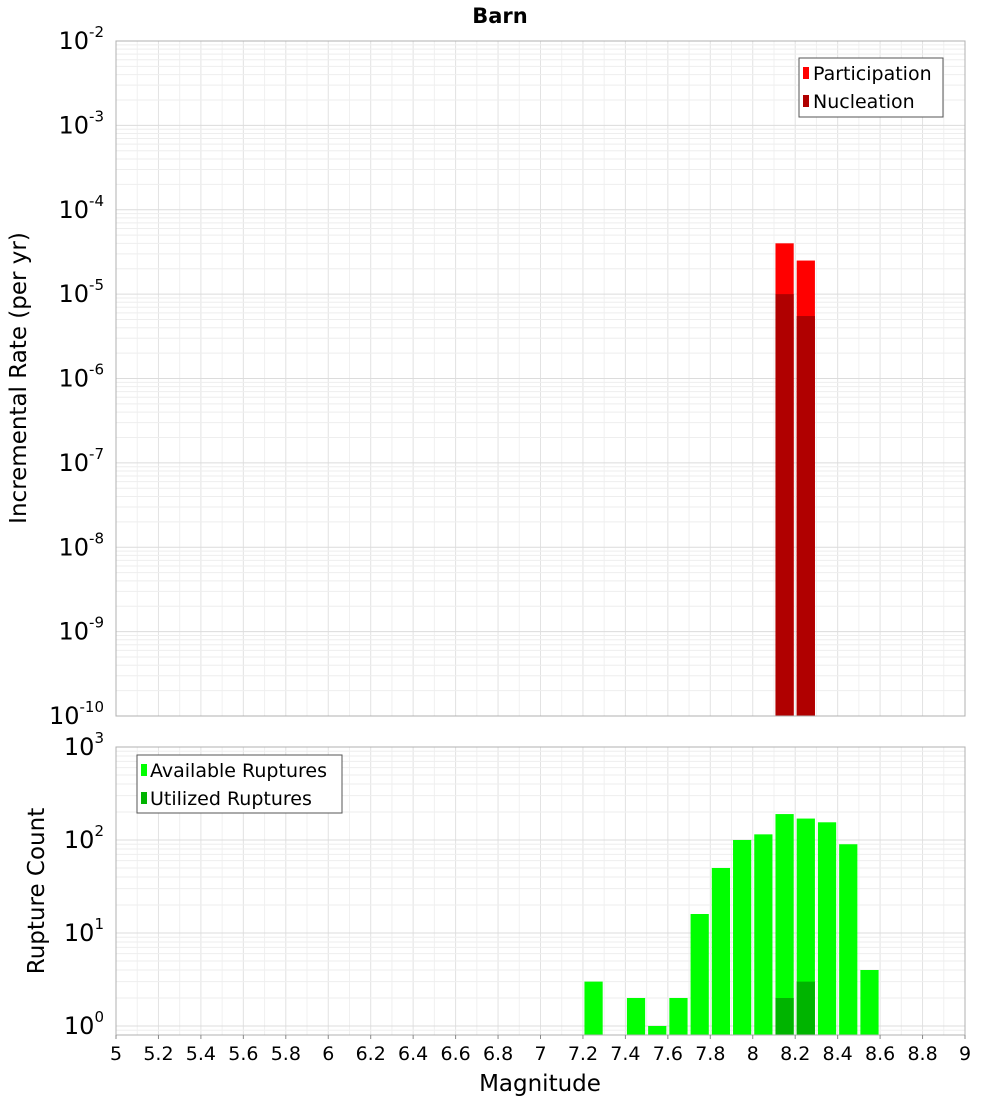 This screenshot has width=1000, height=1100. I want to click on x-tick-label: 7.8, so click(710, 1054).